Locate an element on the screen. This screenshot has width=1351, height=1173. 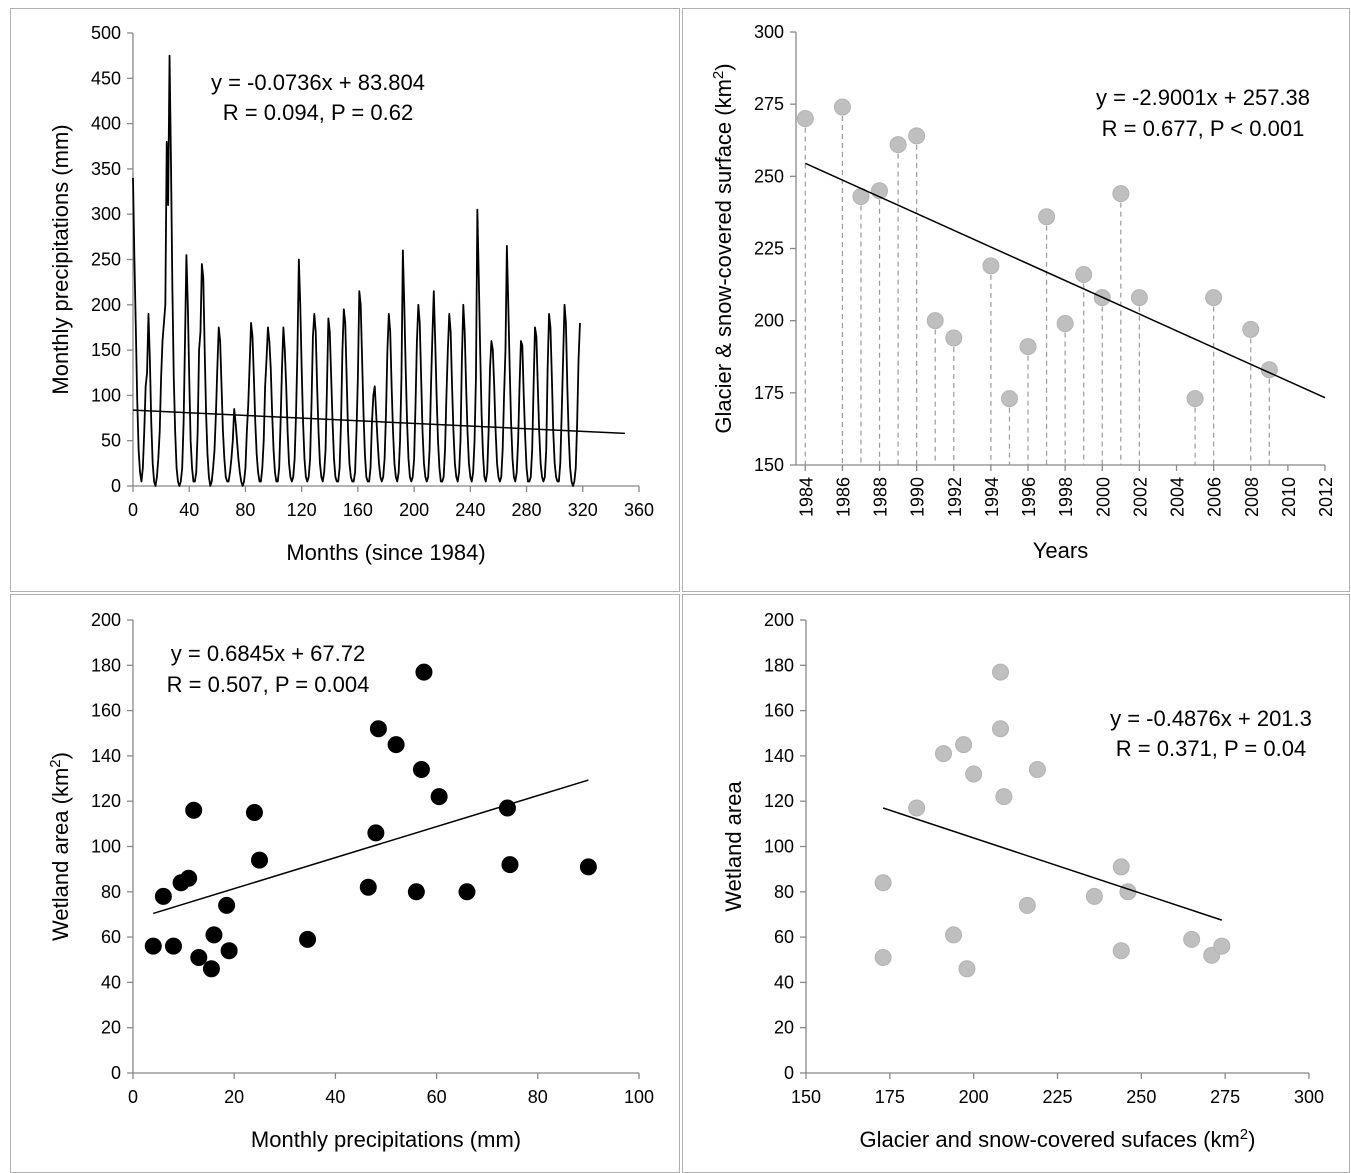
regression-statistics: R = 0.094, P = 0.62 is located at coordinates (318, 112).